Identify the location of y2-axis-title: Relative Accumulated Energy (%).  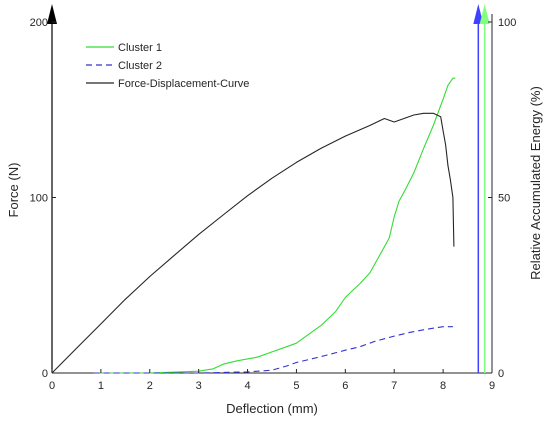
(535, 183).